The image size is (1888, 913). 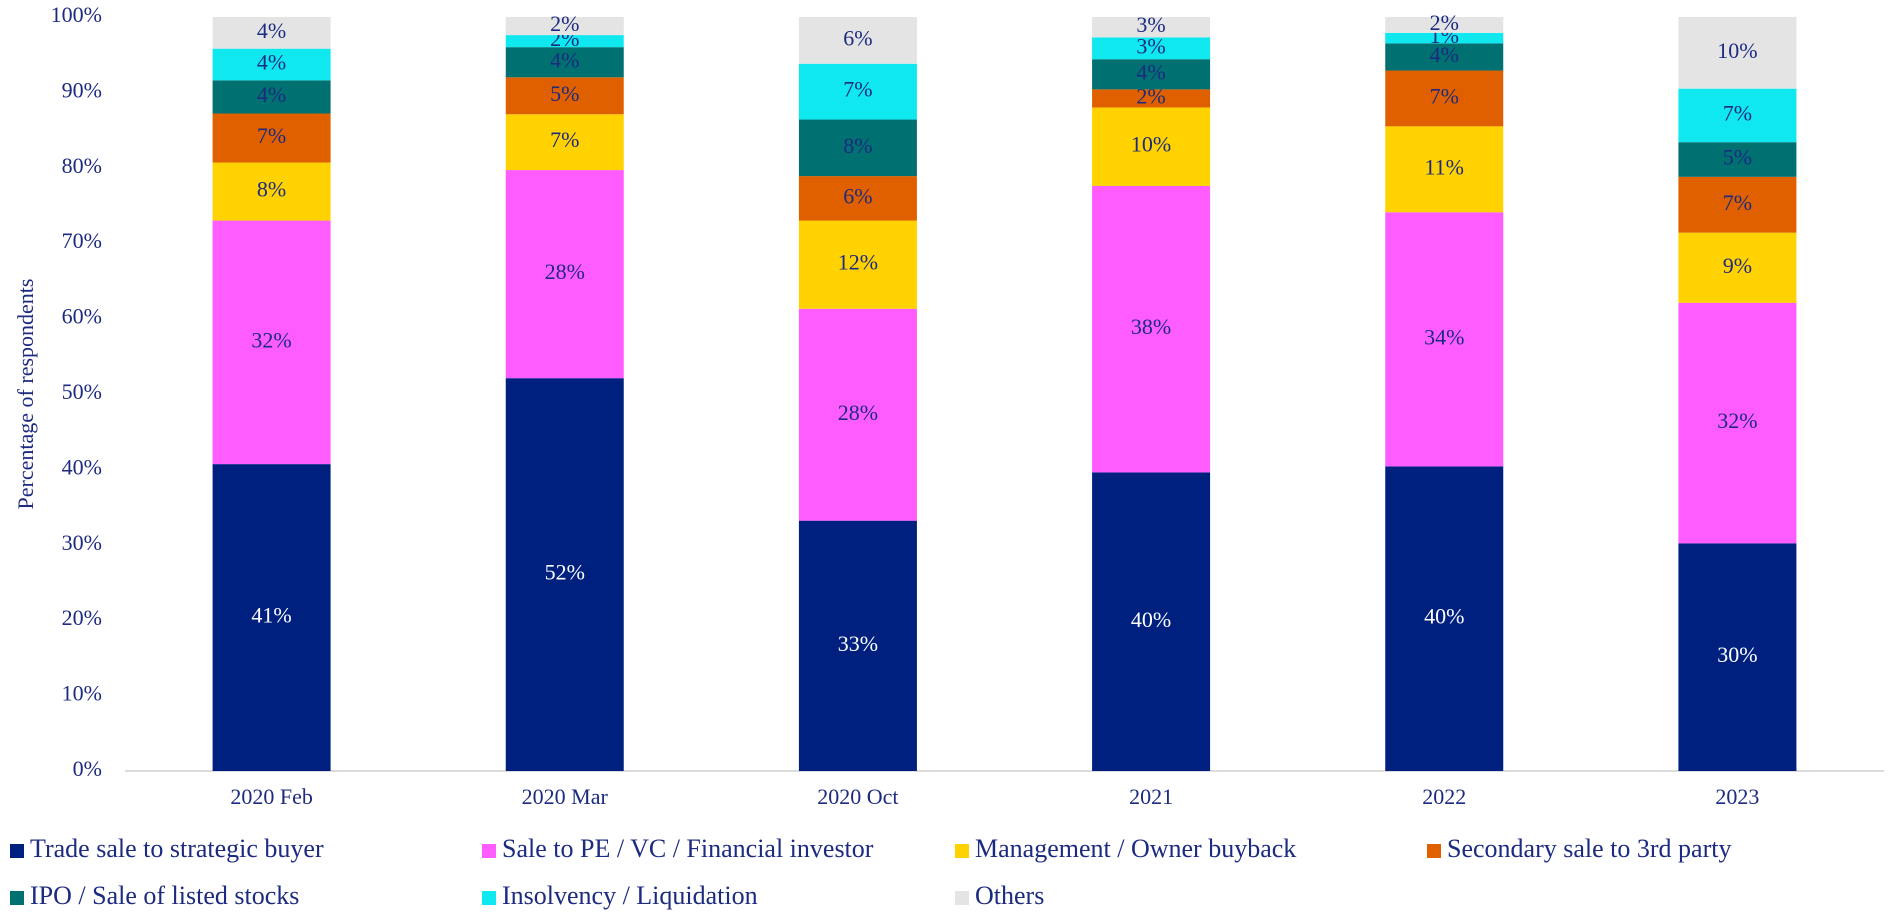 I want to click on y-tick-label: 90%, so click(x=82, y=89).